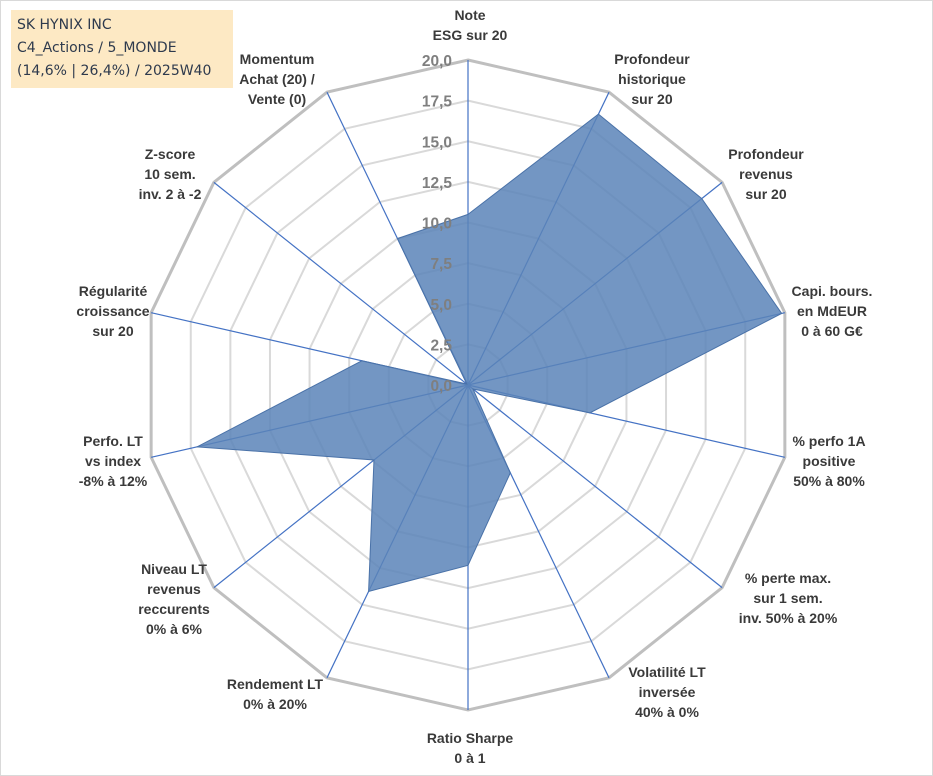 The width and height of the screenshot is (933, 776). I want to click on axis-label-line: Ratio Sharpe, so click(470, 738).